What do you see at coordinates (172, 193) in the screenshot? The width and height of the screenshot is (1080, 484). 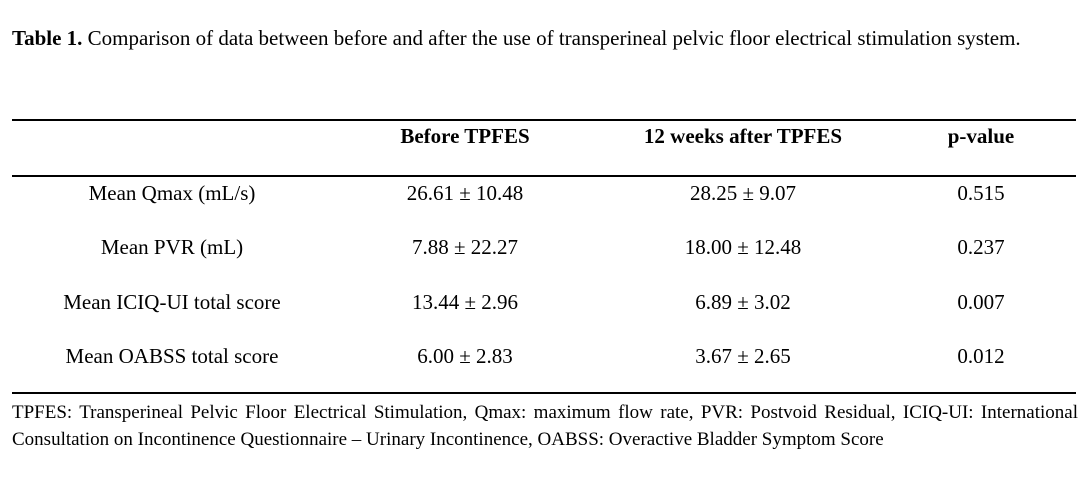 I see `row-label: Mean Qmax (mL/s)` at bounding box center [172, 193].